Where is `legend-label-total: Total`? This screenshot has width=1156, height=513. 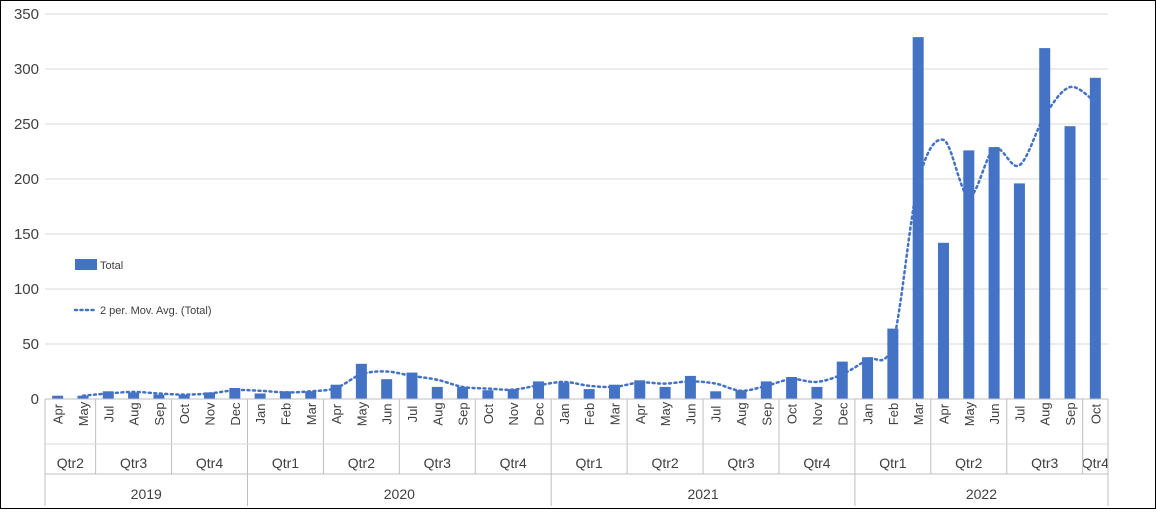
legend-label-total: Total is located at coordinates (111, 266).